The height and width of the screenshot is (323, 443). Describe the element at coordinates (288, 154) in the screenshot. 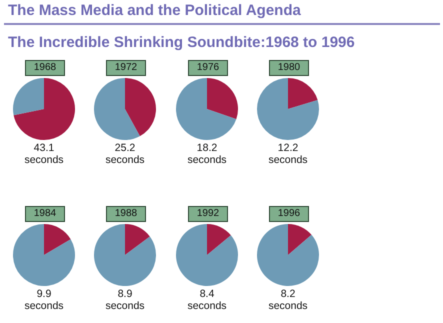

I see `text: 12.2 seconds` at that location.